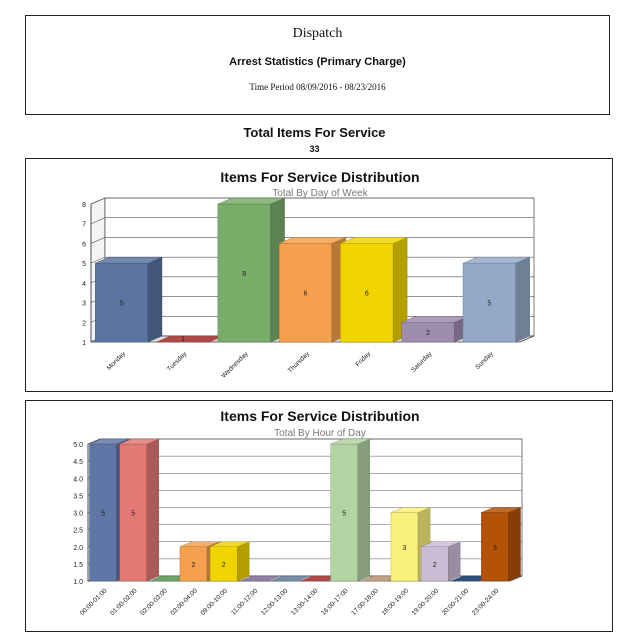  I want to click on x-tick-label: 12:00-13:00, so click(275, 602).